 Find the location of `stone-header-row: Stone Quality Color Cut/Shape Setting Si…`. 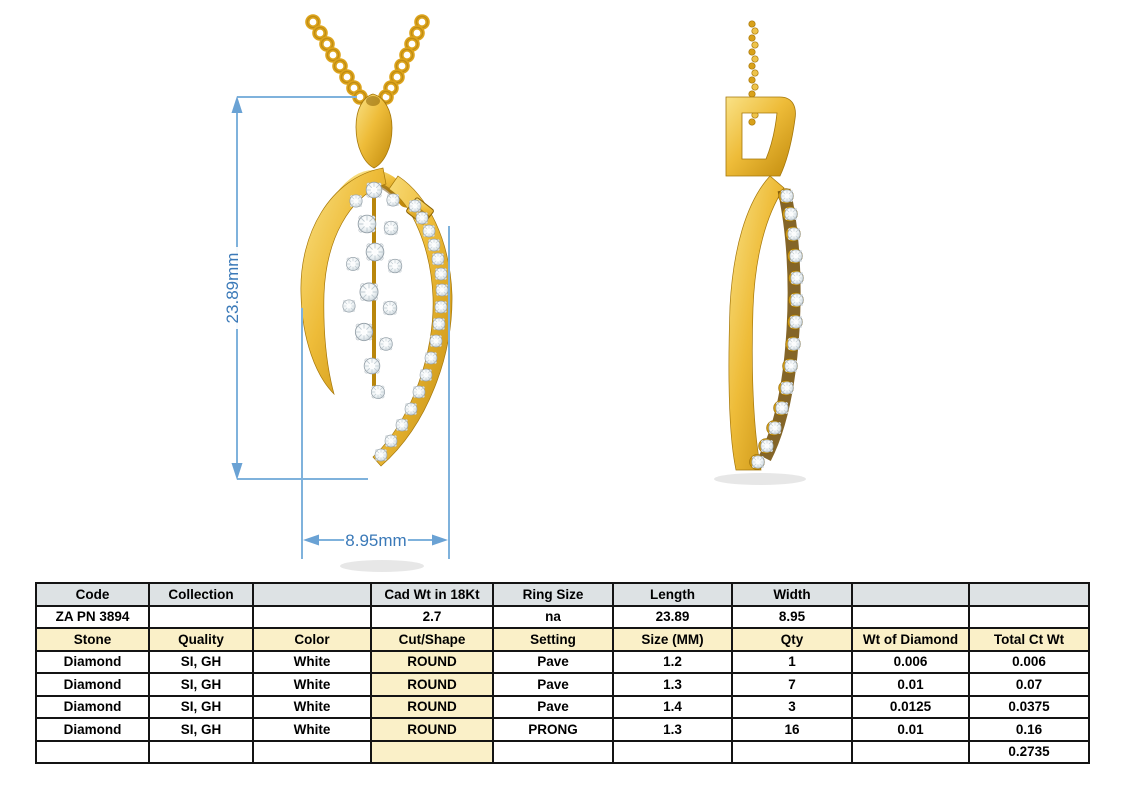

stone-header-row: Stone Quality Color Cut/Shape Setting Si… is located at coordinates (562, 639).